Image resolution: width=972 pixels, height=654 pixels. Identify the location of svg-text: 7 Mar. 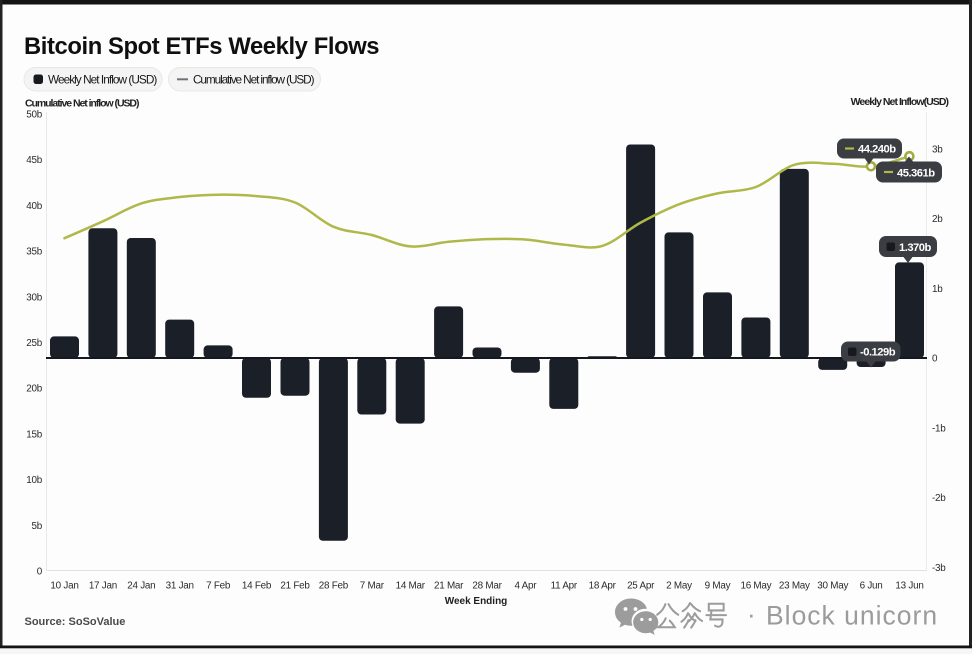
(372, 586).